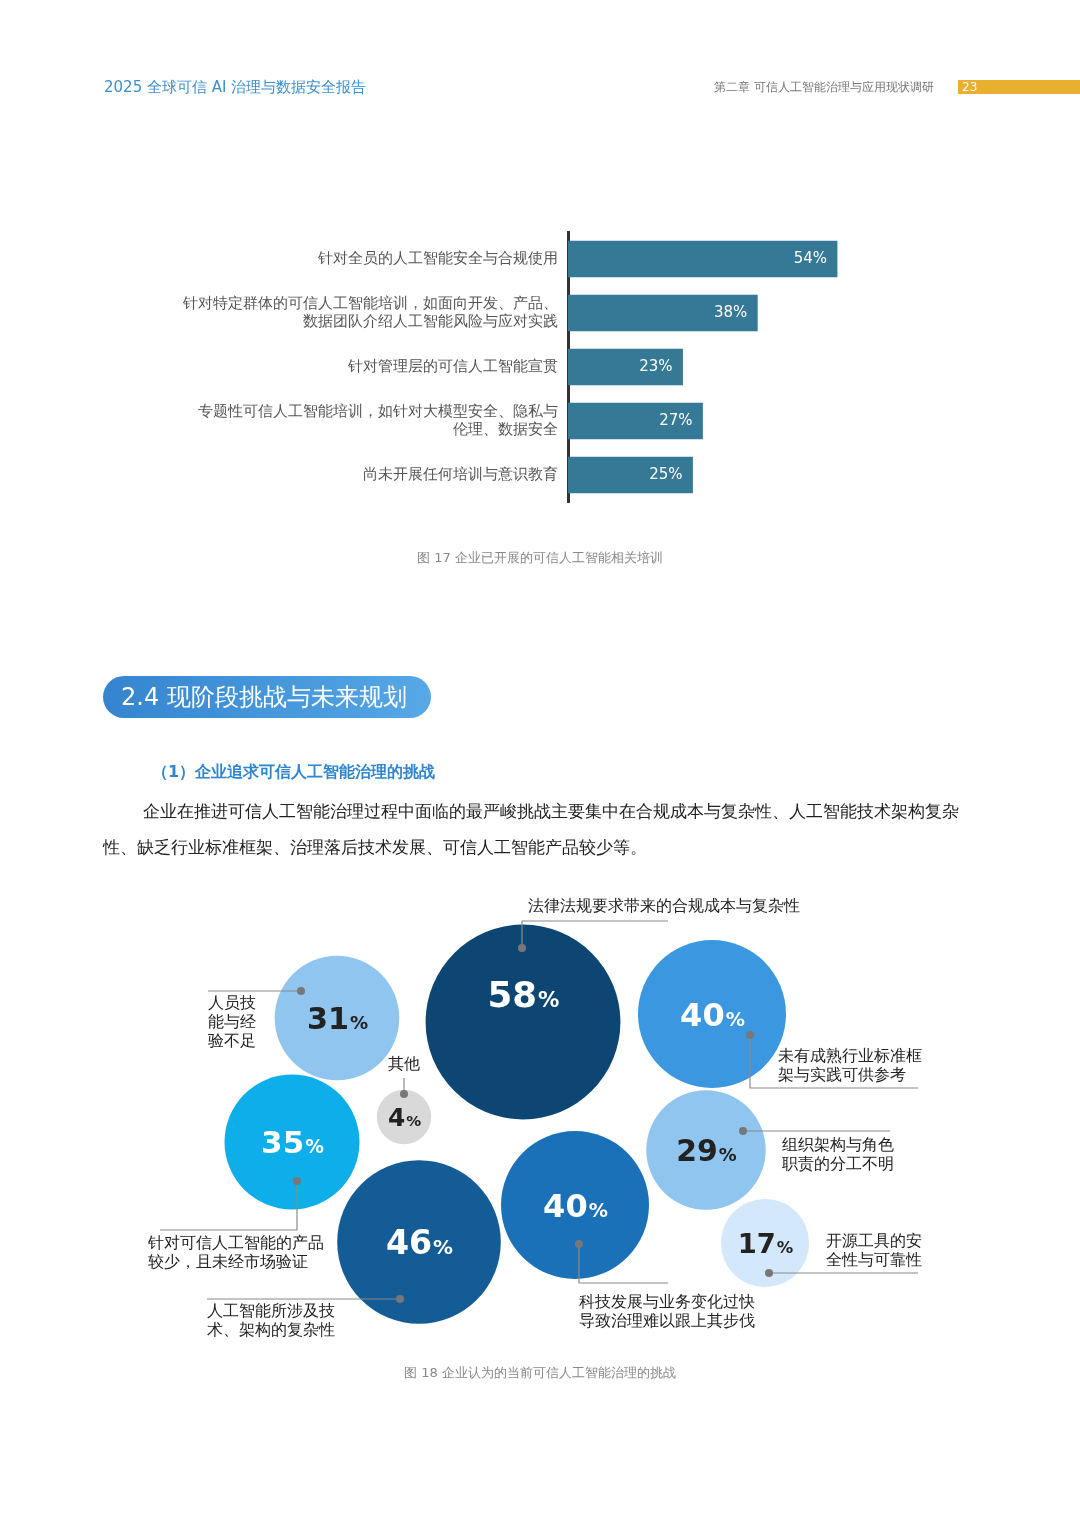  What do you see at coordinates (337, 1018) in the screenshot?
I see `data-label: 31%` at bounding box center [337, 1018].